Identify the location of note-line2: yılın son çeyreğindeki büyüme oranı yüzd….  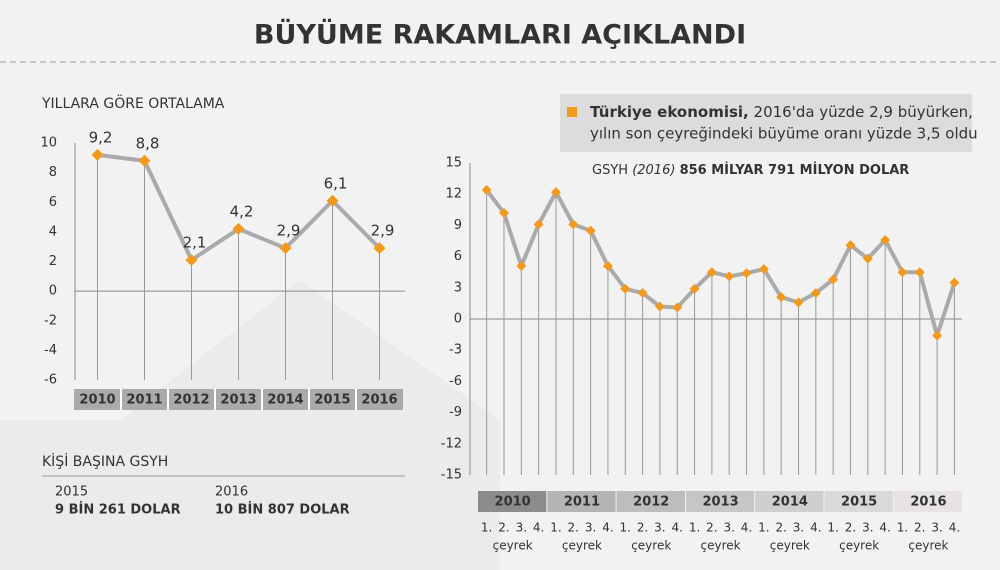
(784, 134).